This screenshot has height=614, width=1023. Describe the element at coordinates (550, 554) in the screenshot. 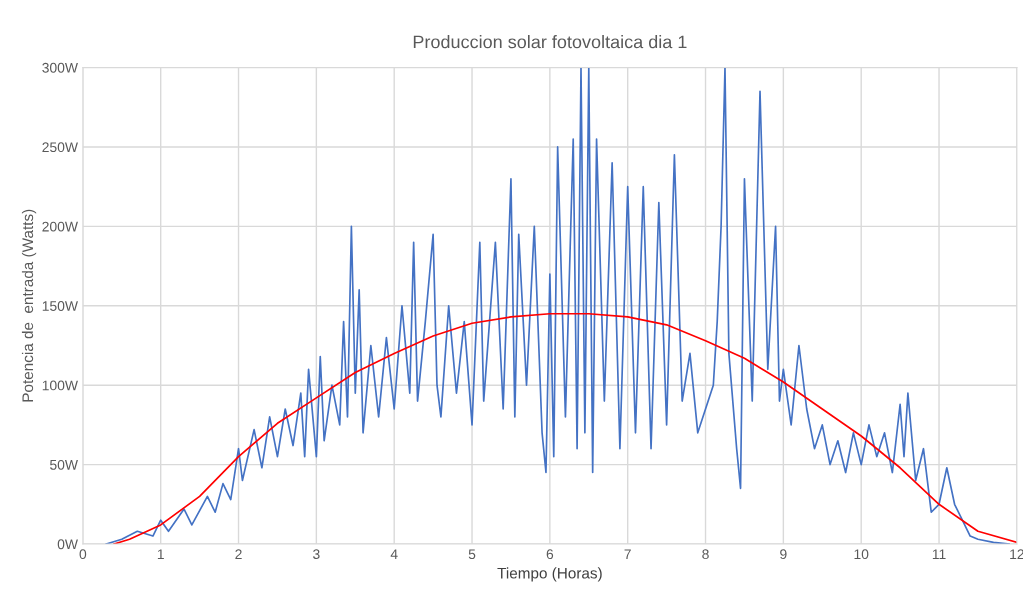

I see `x-tick-label: 6` at that location.